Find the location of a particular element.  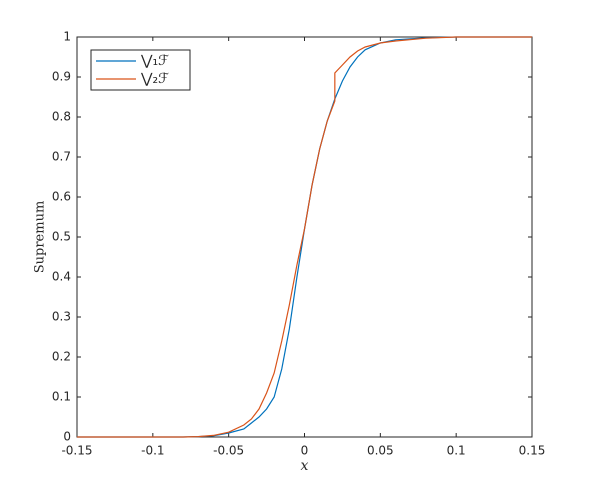

y-tick-label: 0 is located at coordinates (67, 437).